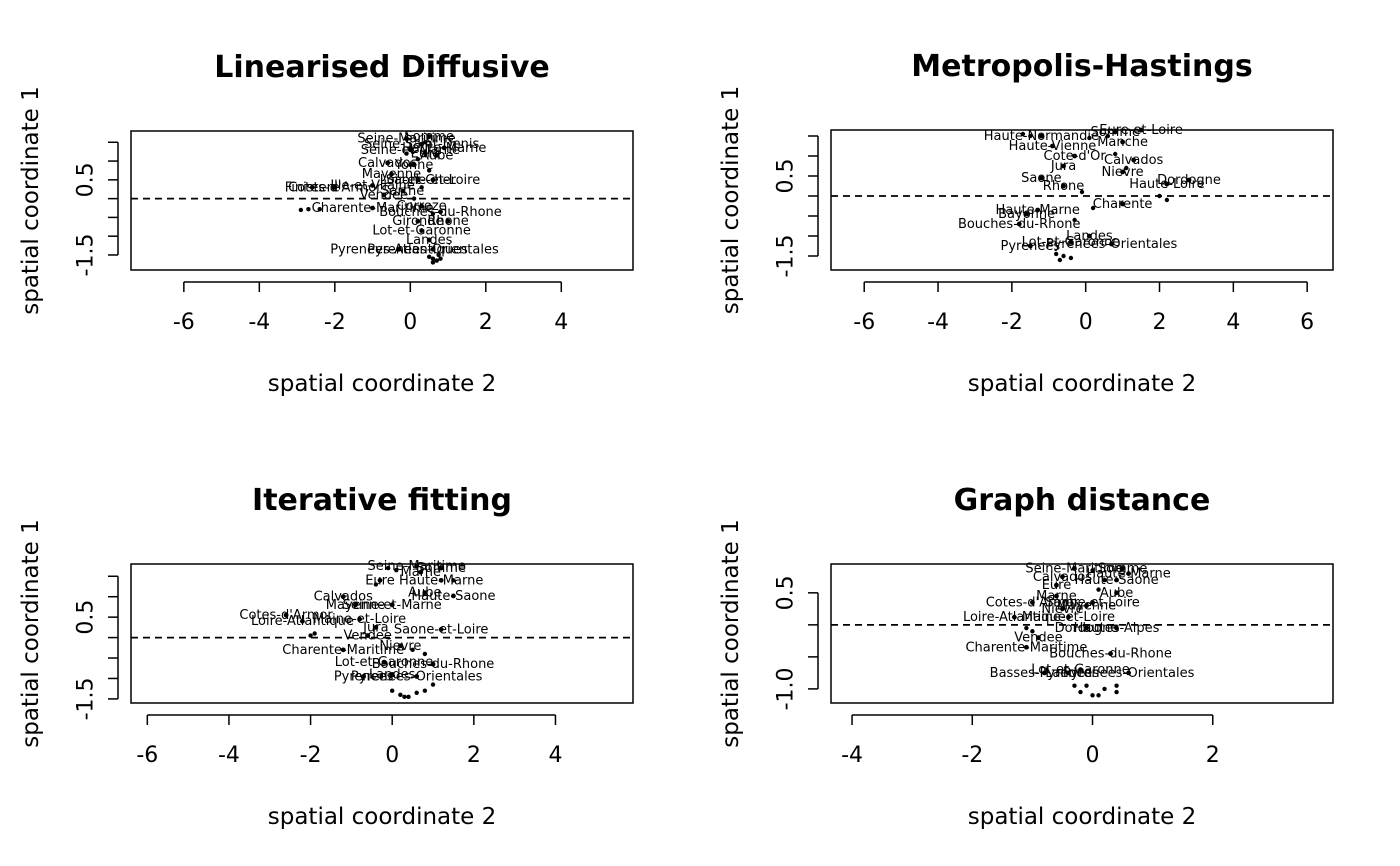 Image resolution: width=1400 pixels, height=866 pixels. Describe the element at coordinates (380, 580) in the screenshot. I see `point-label: Eure` at that location.